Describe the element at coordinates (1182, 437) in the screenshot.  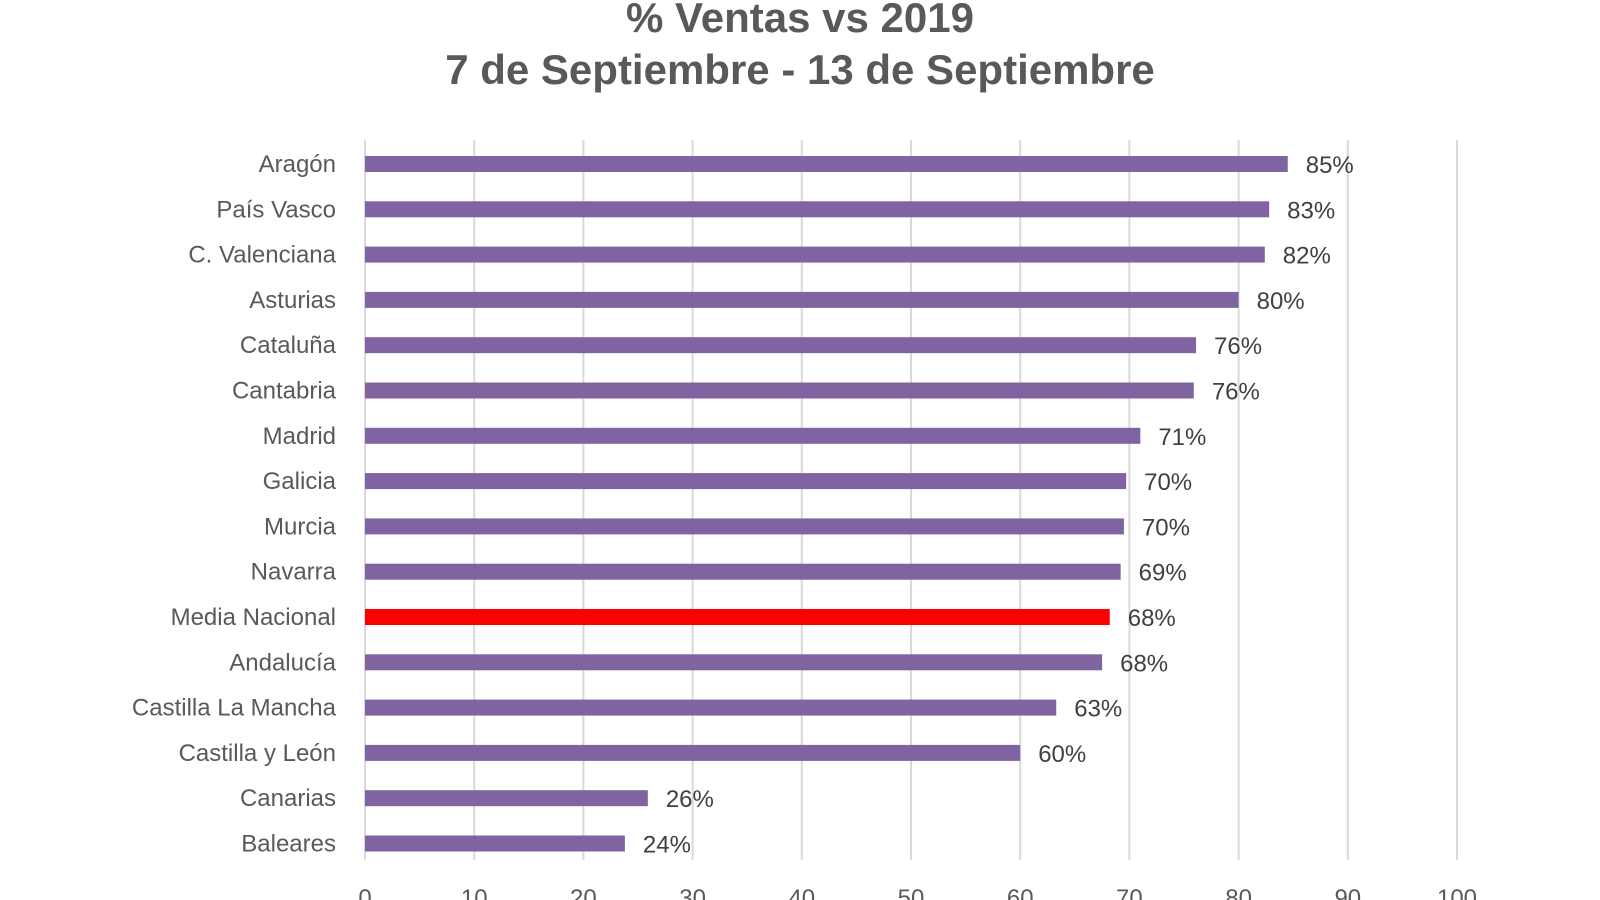
I see `data-label: 71%` at that location.